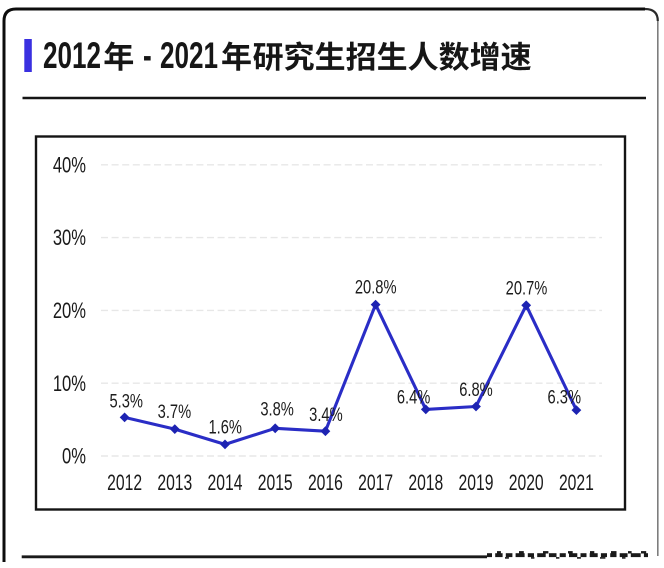 The height and width of the screenshot is (568, 664). What do you see at coordinates (275, 484) in the screenshot?
I see `svg-text: 2015` at bounding box center [275, 484].